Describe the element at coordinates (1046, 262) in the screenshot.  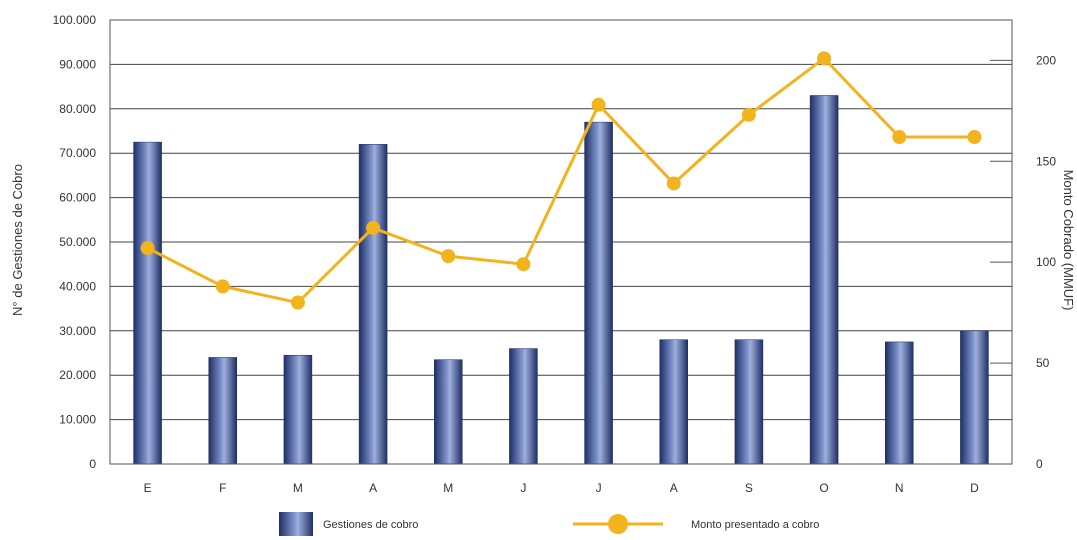
I see `y2-tick-label: 100` at that location.